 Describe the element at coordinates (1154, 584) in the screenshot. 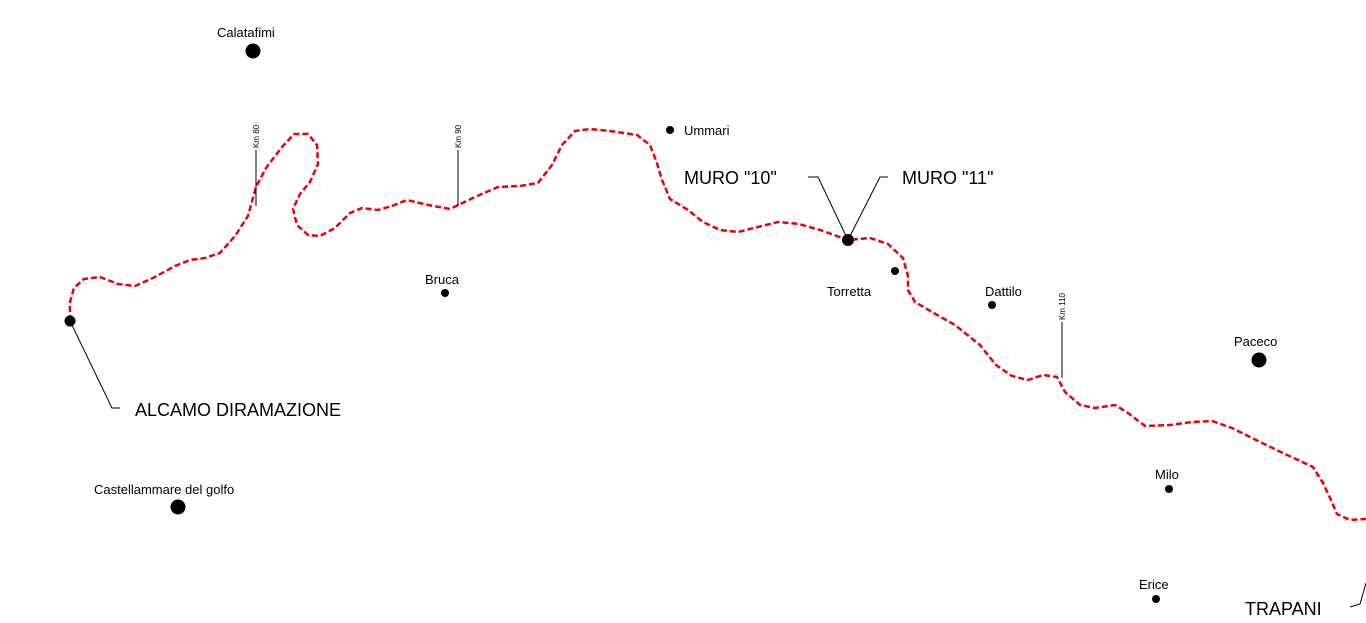

I see `erice-label: Erice` at that location.